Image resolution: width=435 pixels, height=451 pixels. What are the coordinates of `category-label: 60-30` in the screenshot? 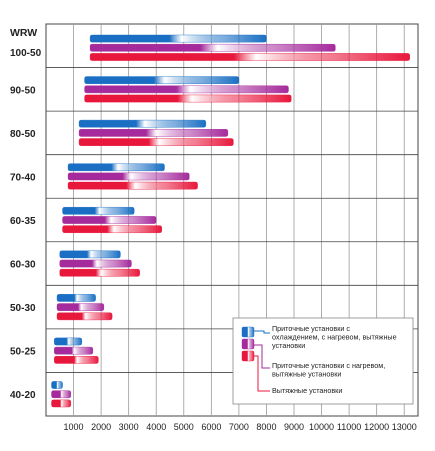 It's located at (23, 265).